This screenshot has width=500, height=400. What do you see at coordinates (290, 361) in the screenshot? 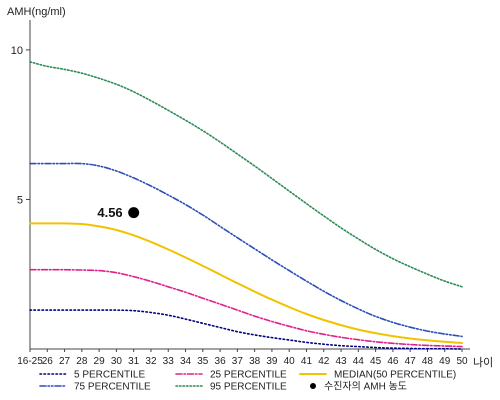
I see `x-tick-label: 40` at bounding box center [290, 361].